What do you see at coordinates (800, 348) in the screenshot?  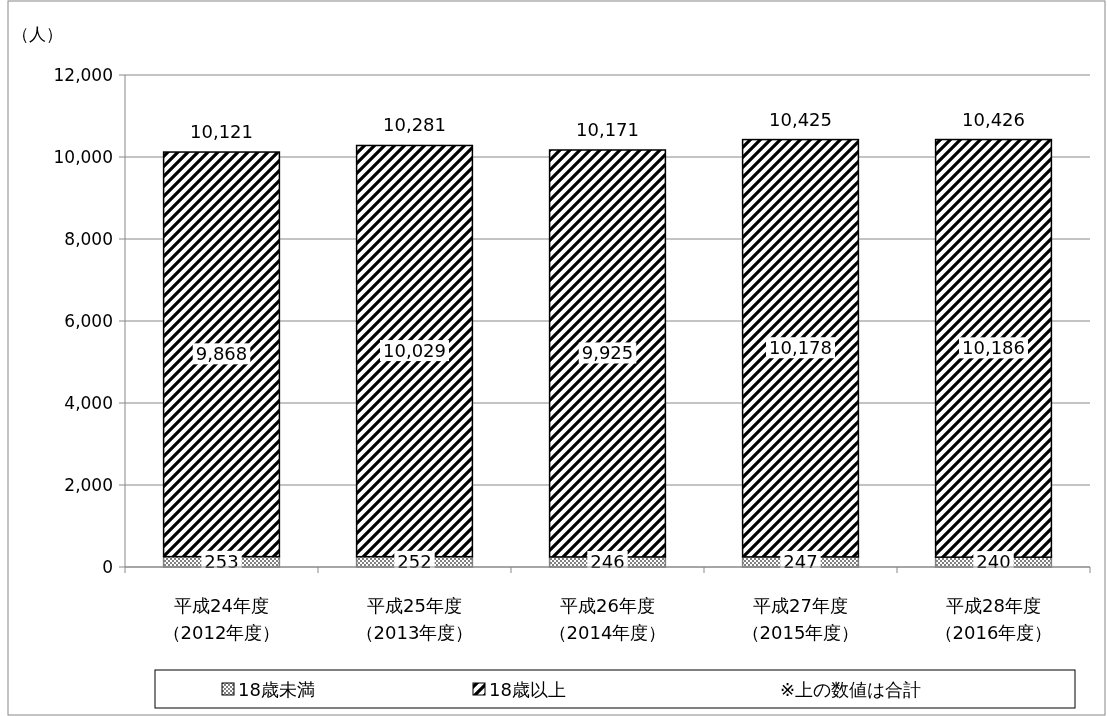 I see `data-label: 10,178` at bounding box center [800, 348].